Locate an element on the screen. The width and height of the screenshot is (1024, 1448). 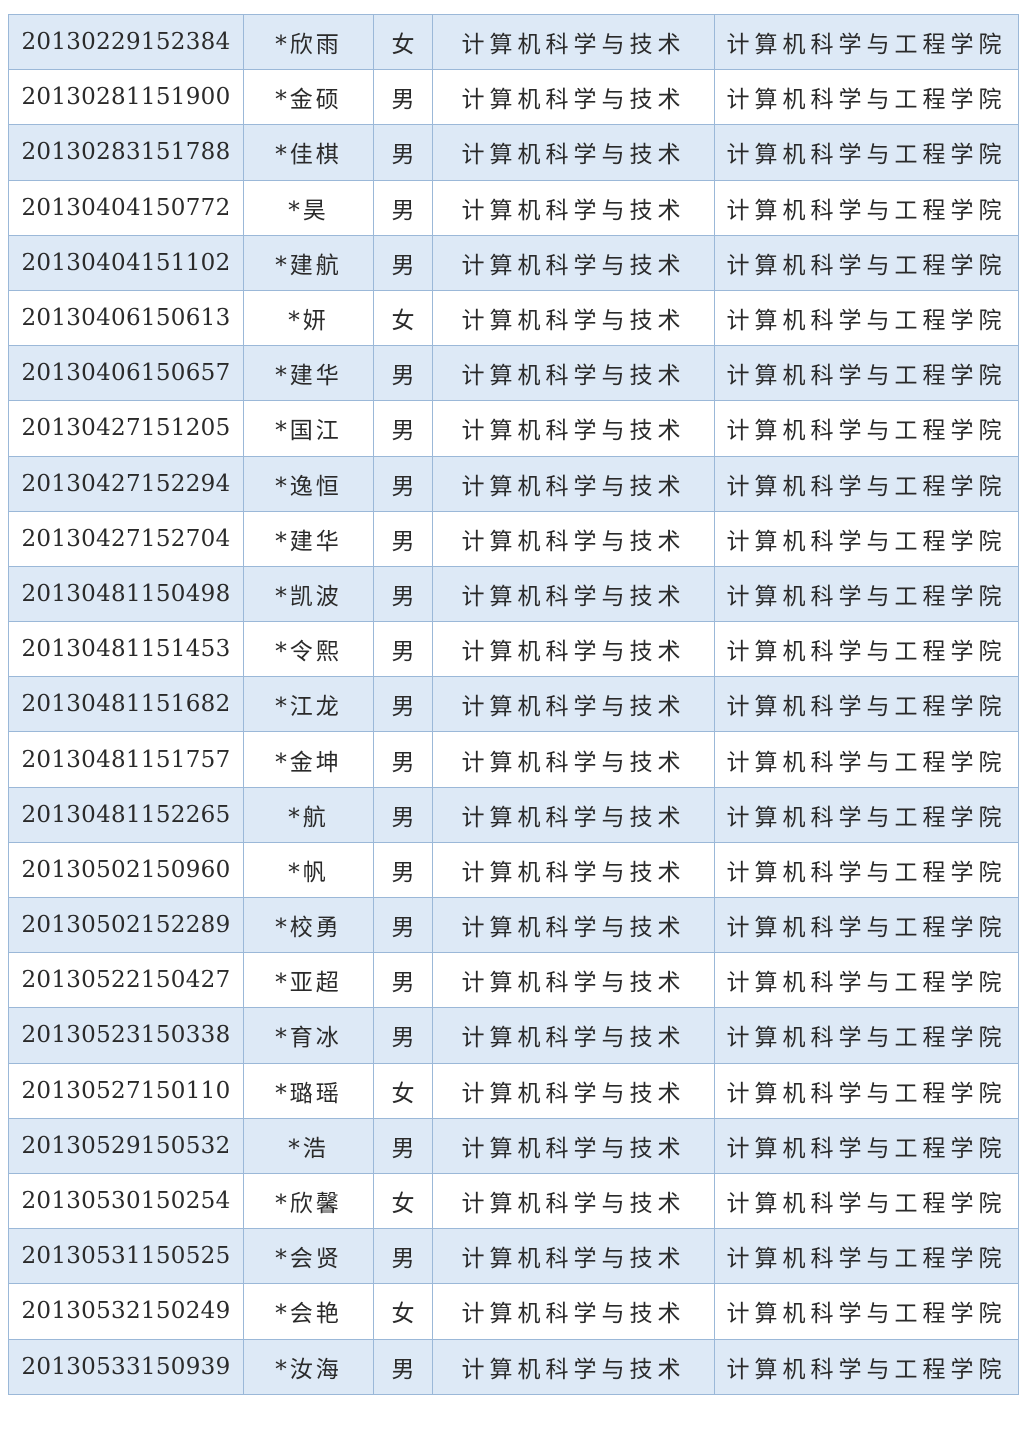
table-row: 20130481151453 *令熙男计算机科学与技术 计算机科学与工程学院 is located at coordinates (513, 649).